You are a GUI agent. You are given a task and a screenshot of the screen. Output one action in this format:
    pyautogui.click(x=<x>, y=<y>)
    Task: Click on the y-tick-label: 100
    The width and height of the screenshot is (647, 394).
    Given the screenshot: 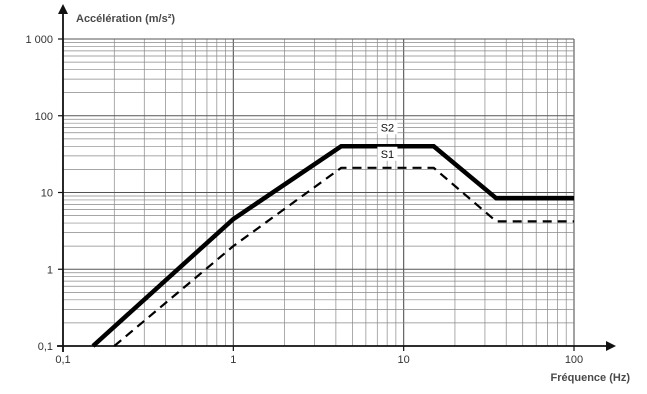 What is the action you would take?
    pyautogui.click(x=44, y=117)
    